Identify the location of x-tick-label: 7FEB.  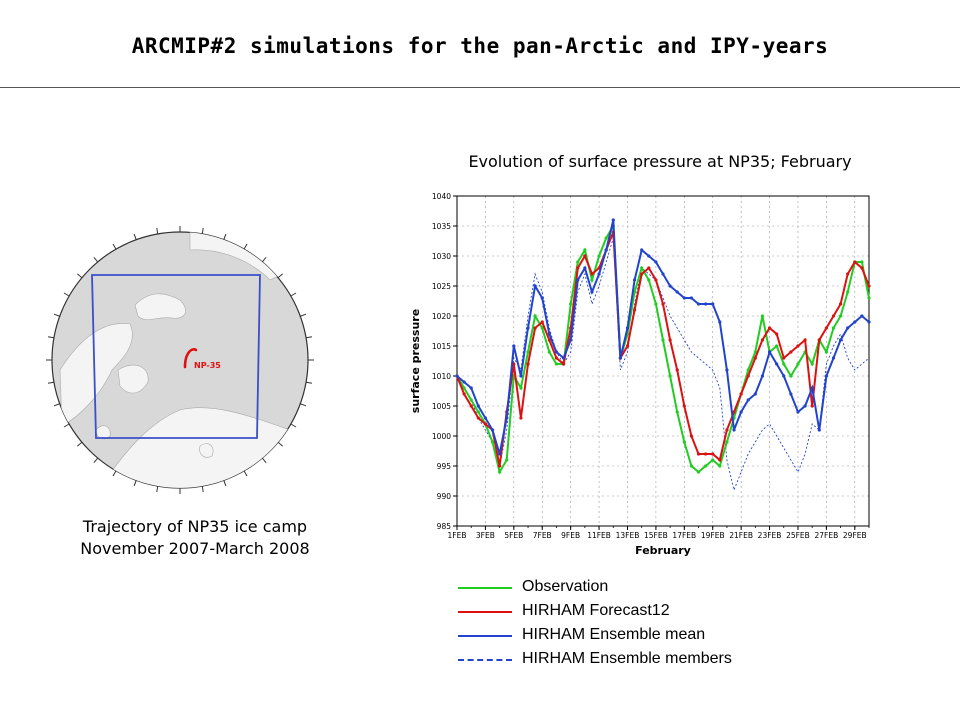
(542, 535).